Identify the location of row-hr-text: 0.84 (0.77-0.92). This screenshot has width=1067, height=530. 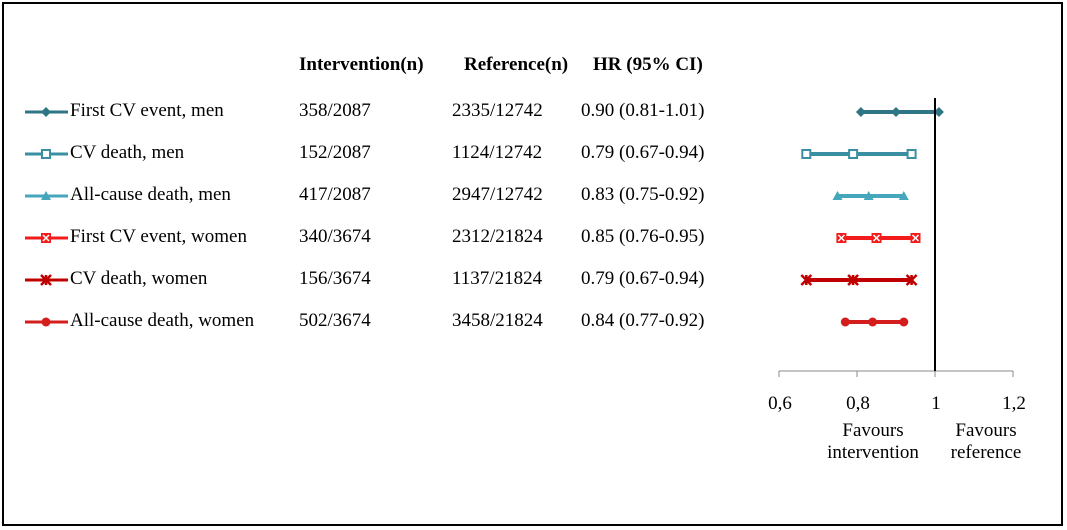
(643, 320).